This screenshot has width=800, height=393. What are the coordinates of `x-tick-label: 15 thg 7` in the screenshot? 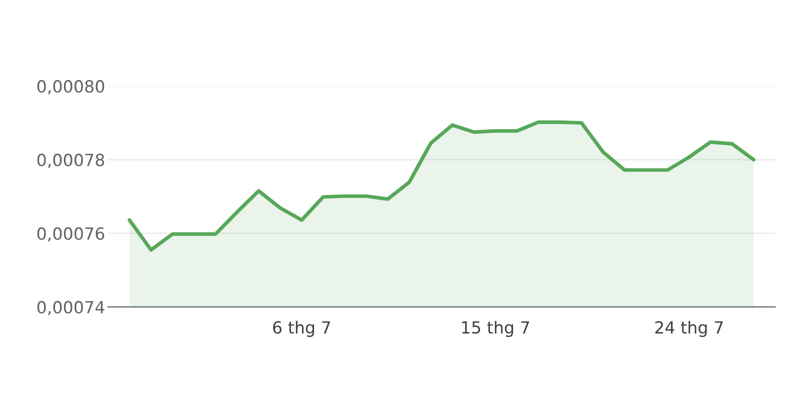 It's located at (496, 328).